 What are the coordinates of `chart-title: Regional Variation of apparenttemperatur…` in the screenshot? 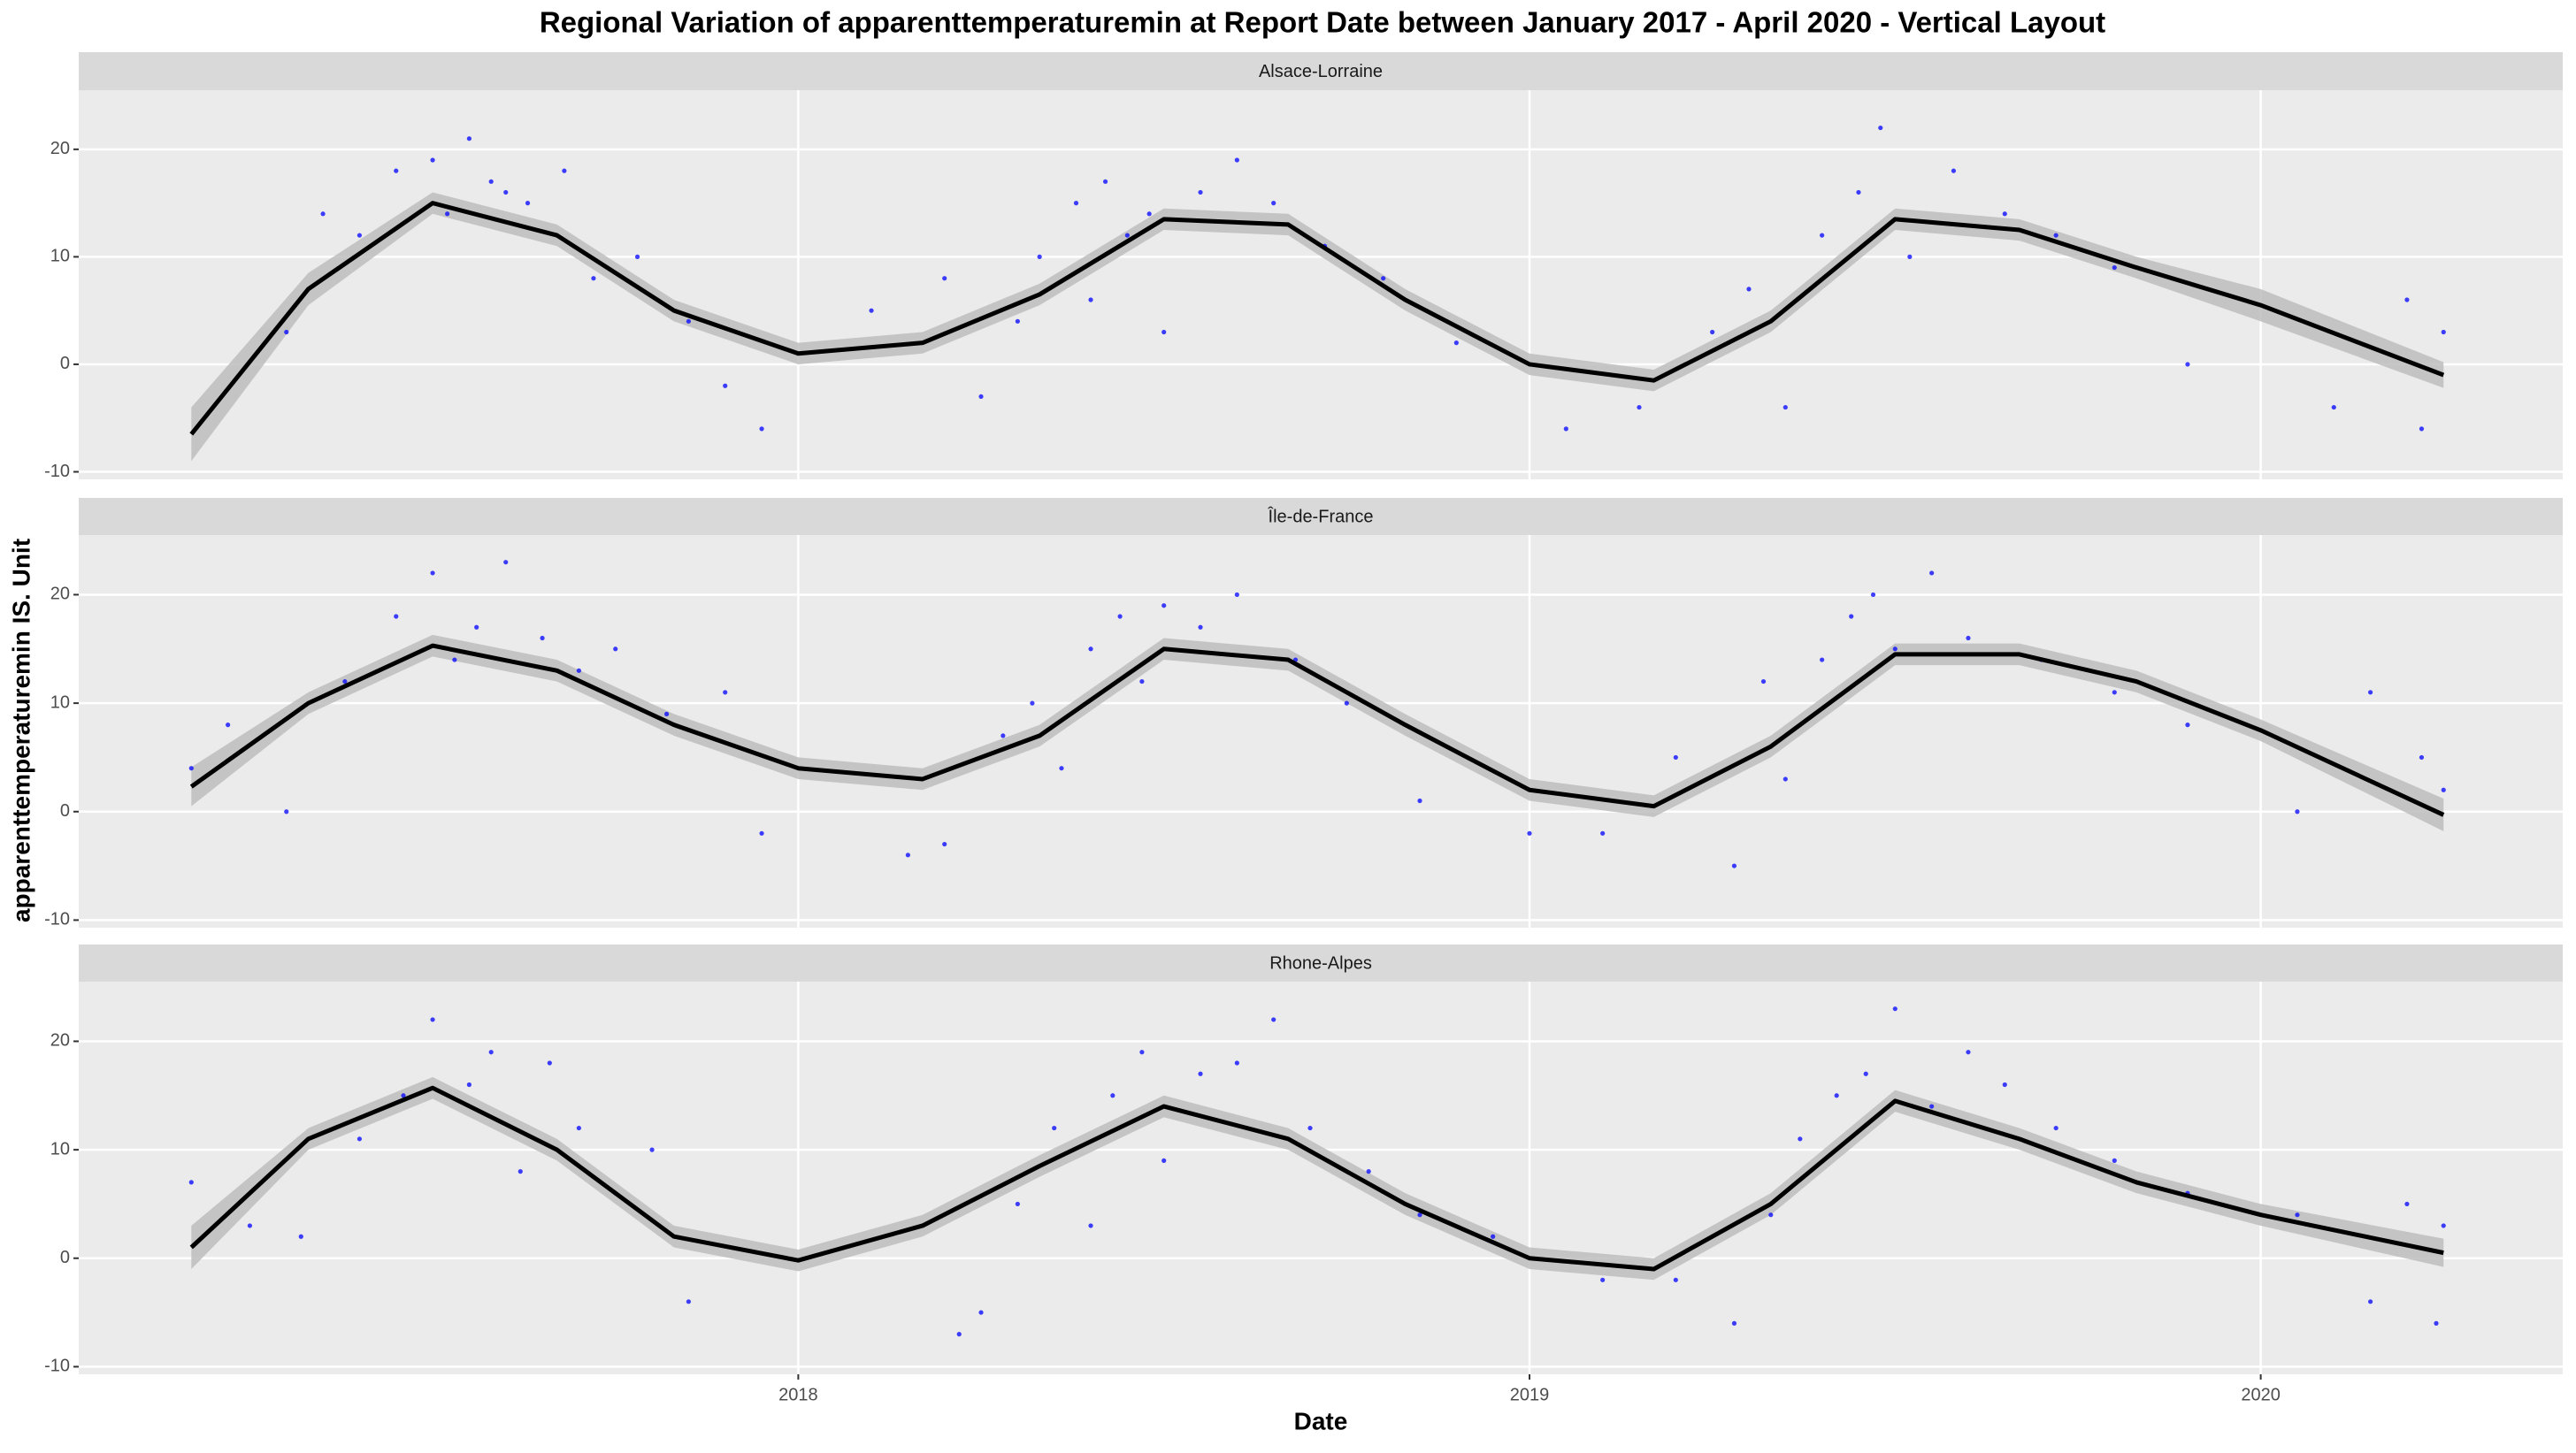 It's located at (1322, 22).